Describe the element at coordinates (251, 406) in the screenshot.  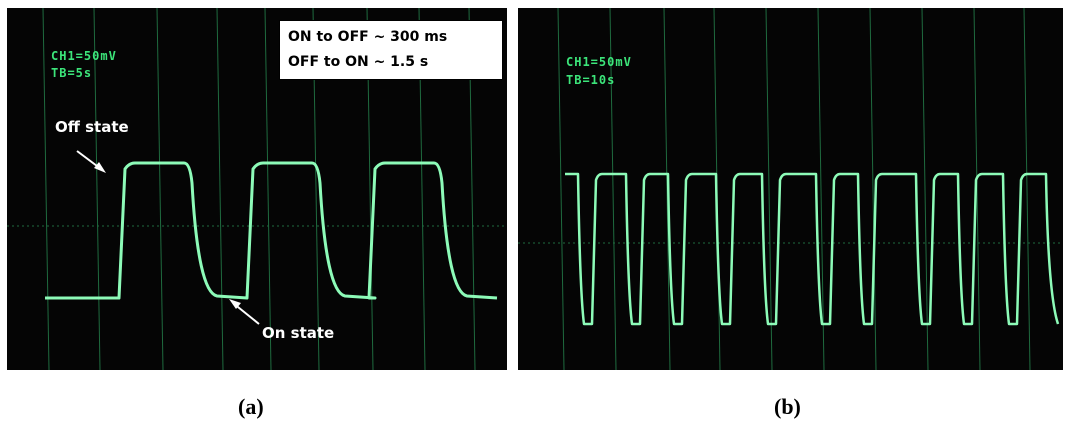
I see `caption-a: (a)` at that location.